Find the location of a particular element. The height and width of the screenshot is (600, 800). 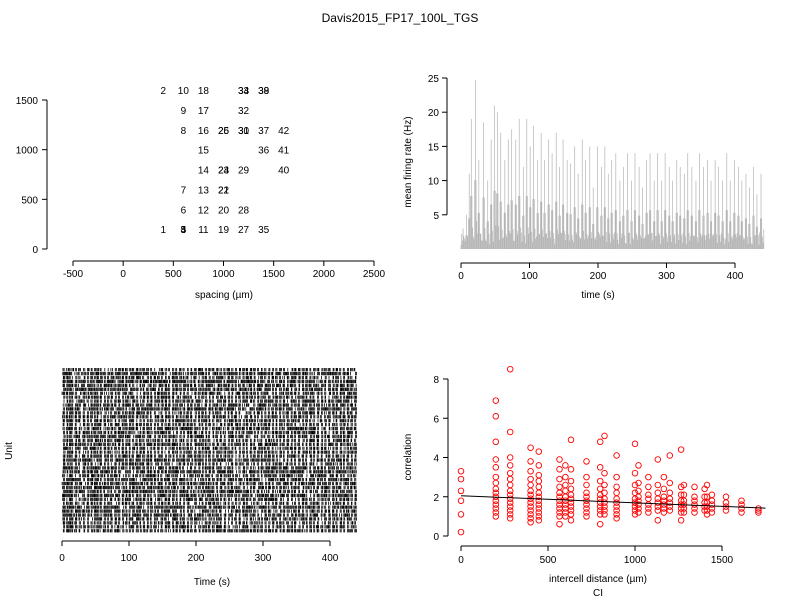

electrode-label: 35 is located at coordinates (264, 230).